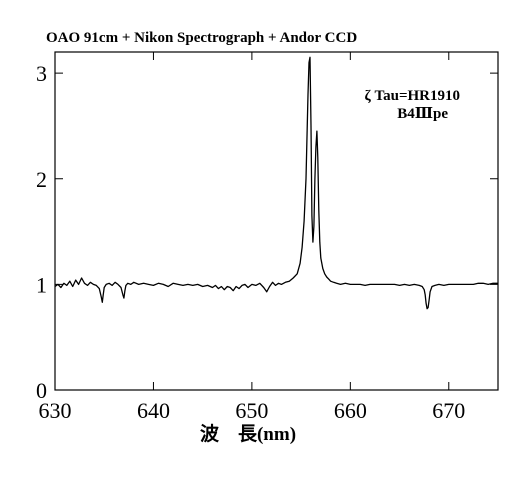 The image size is (532, 478). What do you see at coordinates (350, 410) in the screenshot?
I see `x-tick-label: 660` at bounding box center [350, 410].